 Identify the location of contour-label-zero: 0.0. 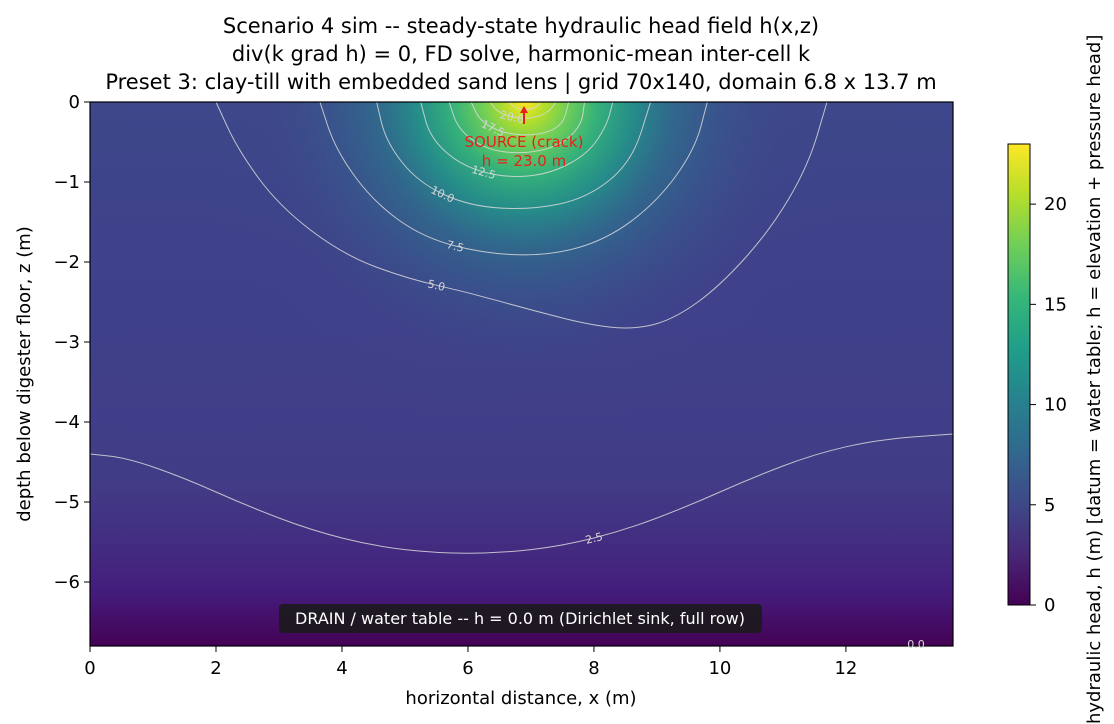
(916, 644).